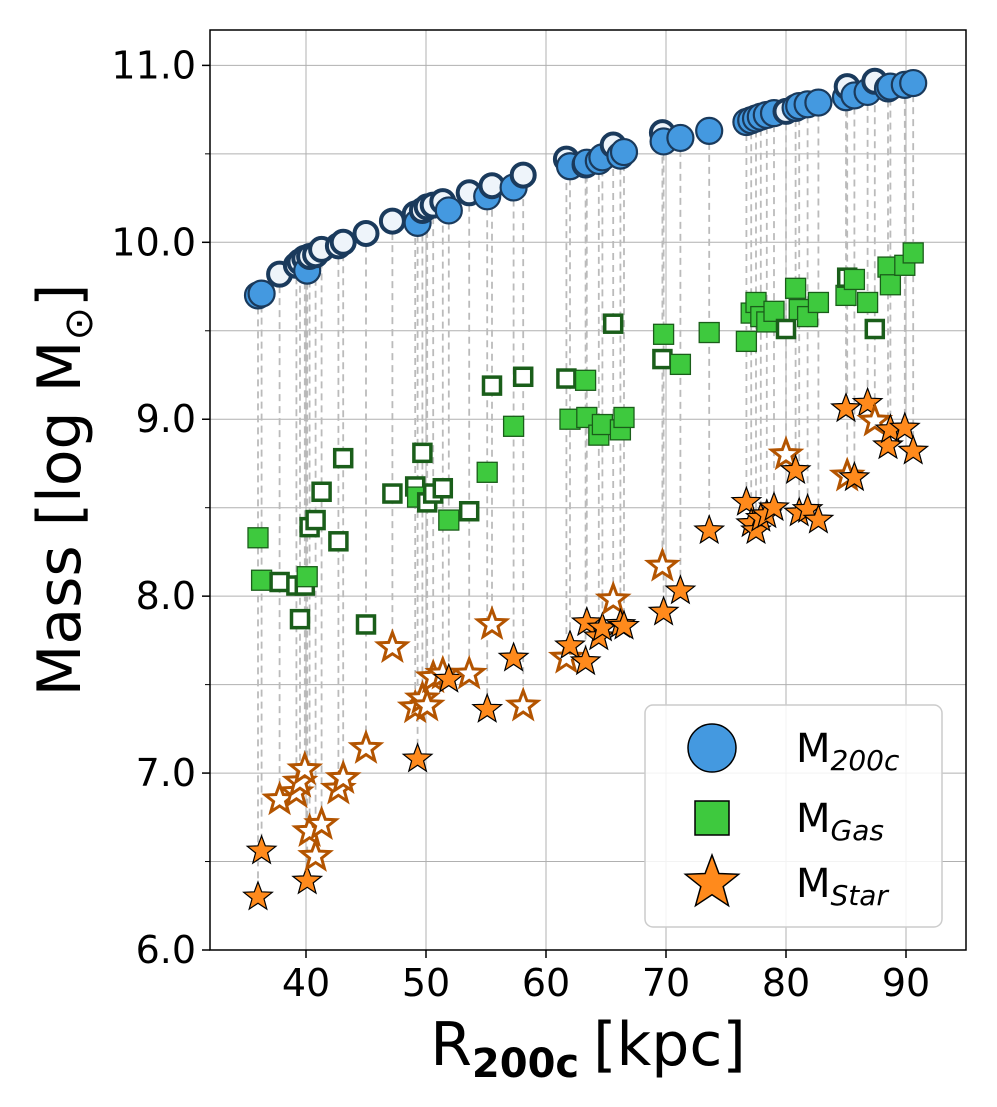  I want to click on y-tick-label-1: 7.0, so click(166, 773).